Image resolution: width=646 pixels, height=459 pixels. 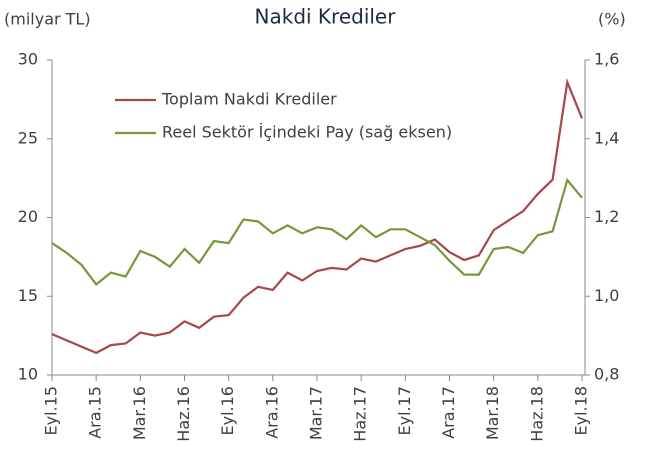 I want to click on y2-axis-label: (%), so click(x=612, y=19).